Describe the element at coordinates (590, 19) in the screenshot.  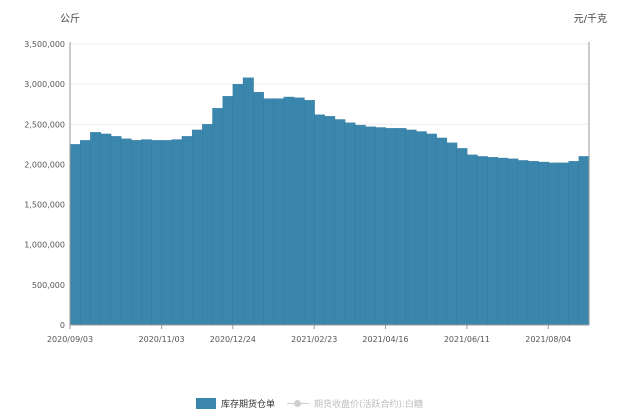
I see `right-axis-unit: 元/千克` at that location.